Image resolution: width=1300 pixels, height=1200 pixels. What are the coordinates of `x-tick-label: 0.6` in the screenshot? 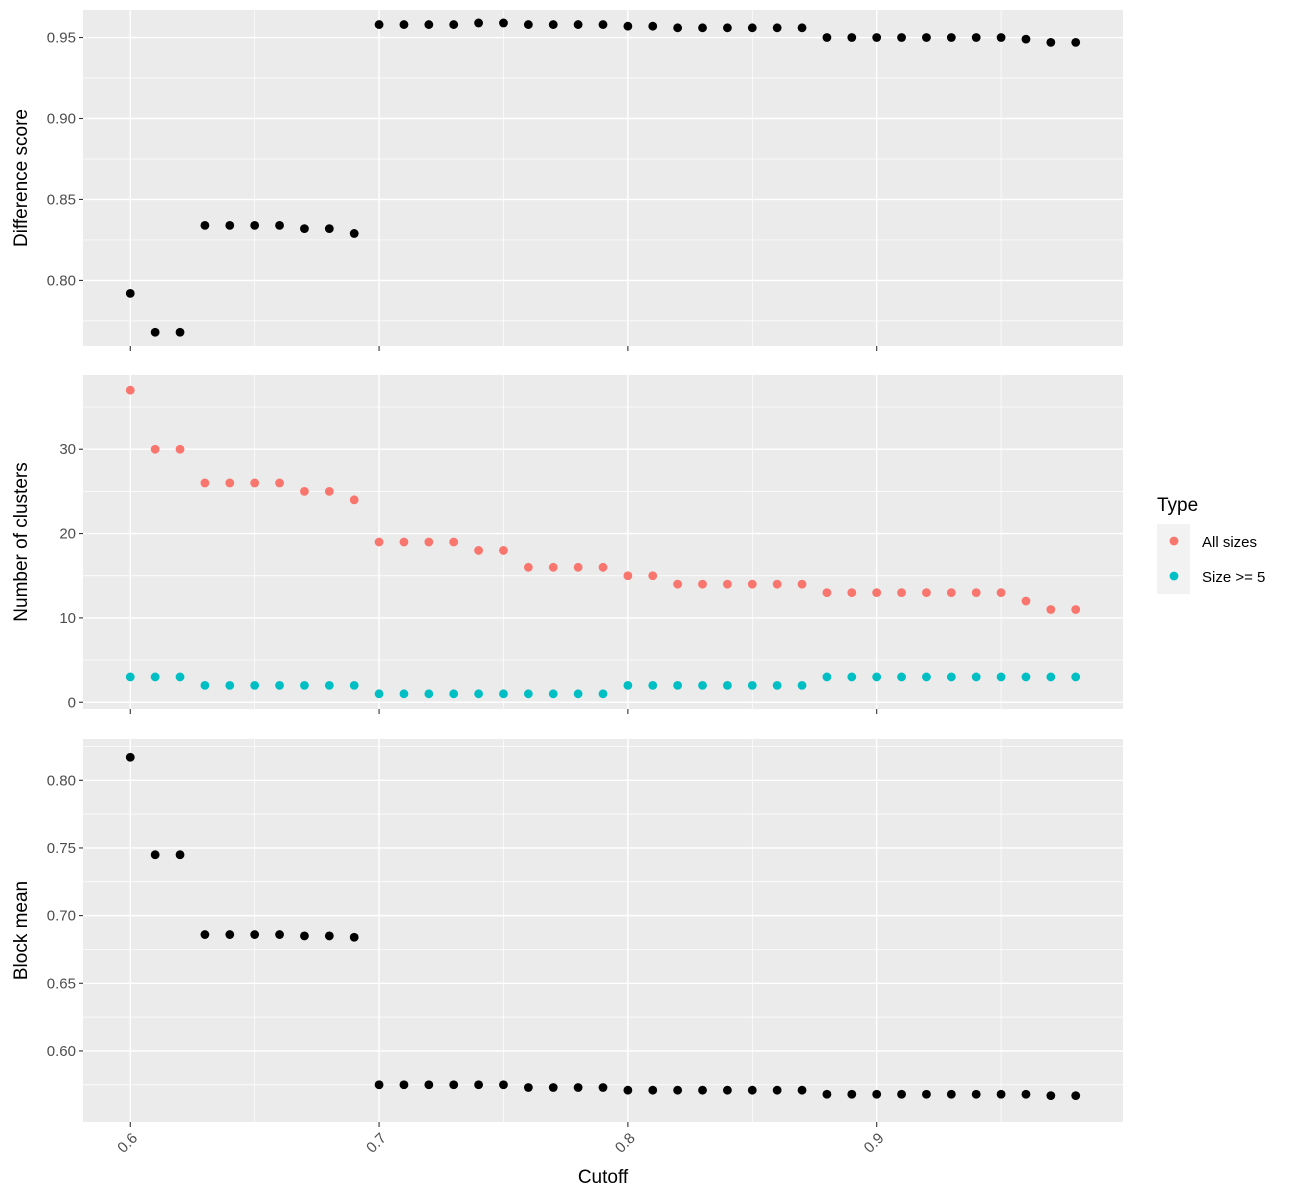 It's located at (127, 1143).